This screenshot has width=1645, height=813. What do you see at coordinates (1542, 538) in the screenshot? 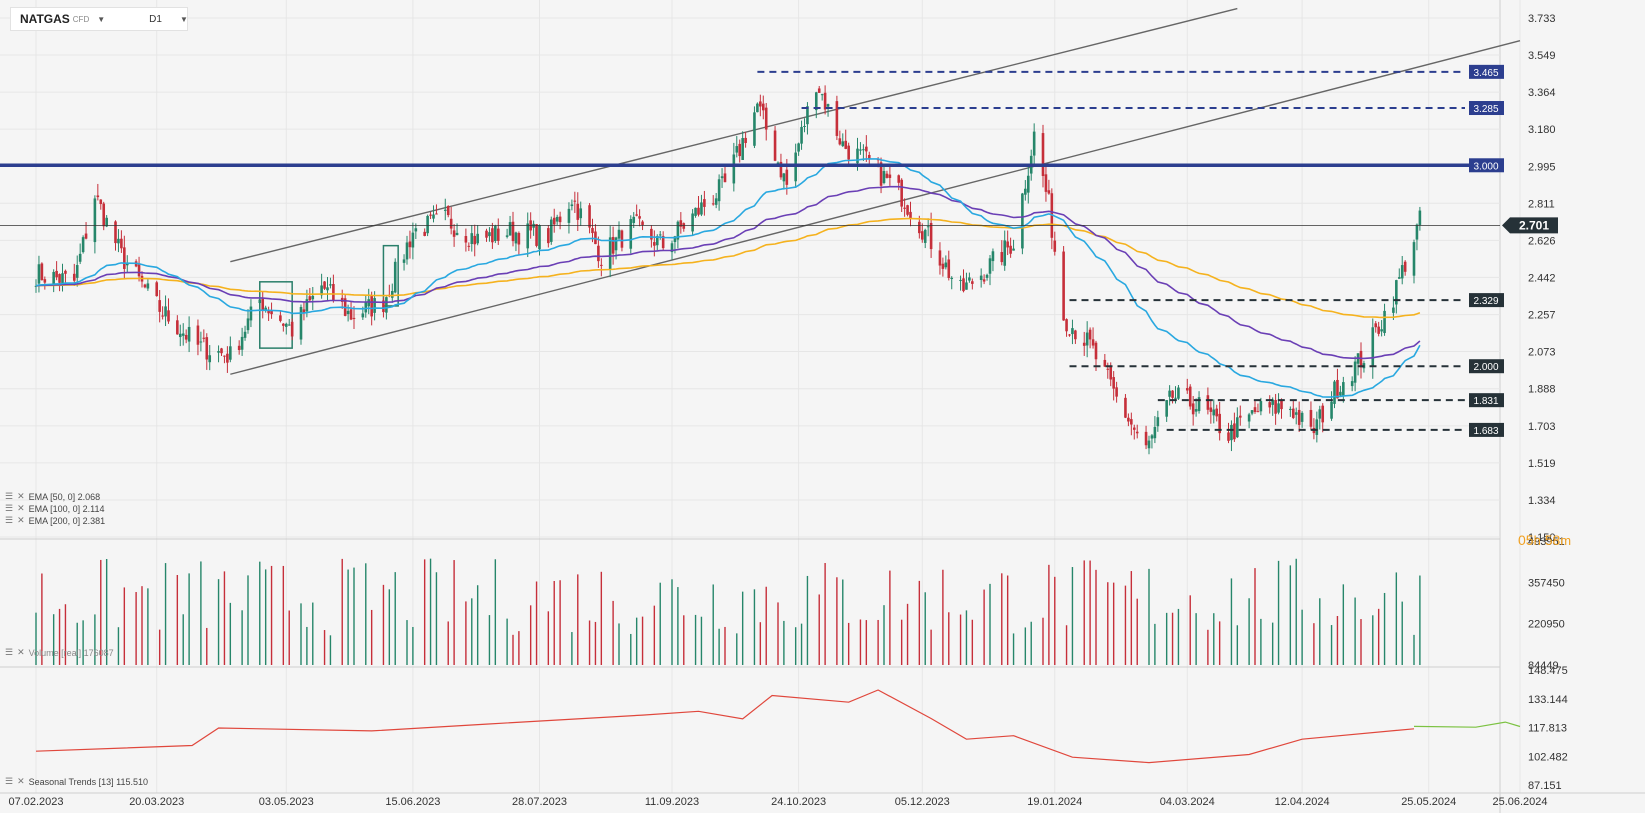
I see `y-tick-label: 1.150` at bounding box center [1542, 538].